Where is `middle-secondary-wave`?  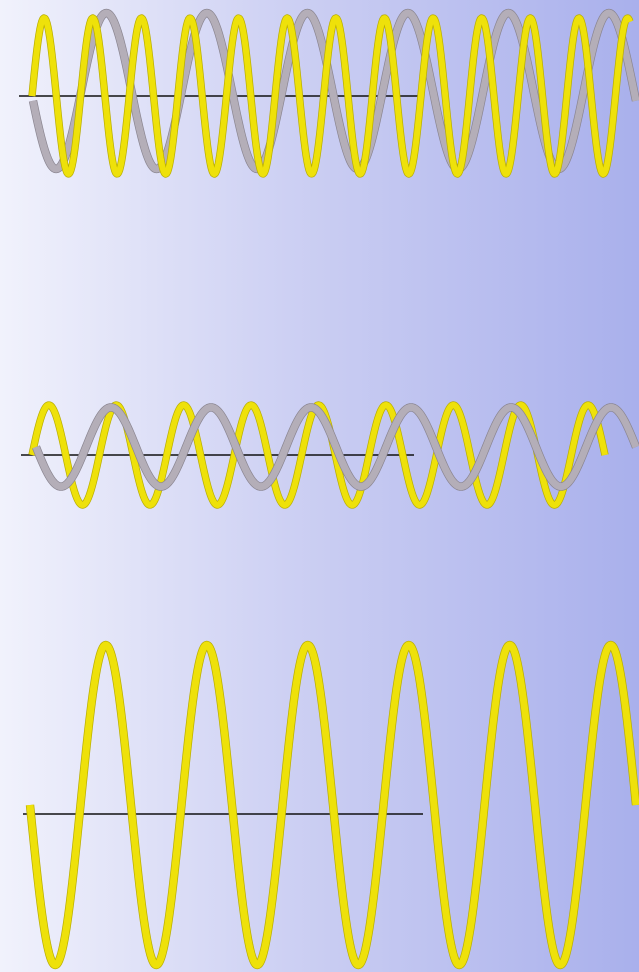
middle-secondary-wave is located at coordinates (335, 447).